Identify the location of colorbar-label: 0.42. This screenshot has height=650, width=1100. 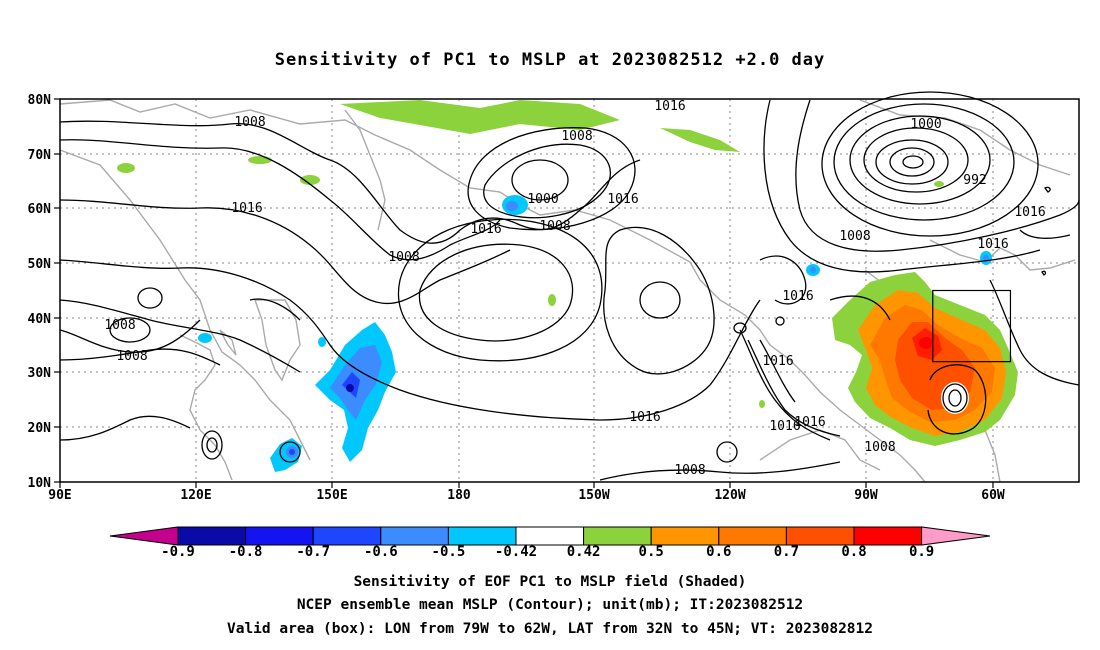
(583, 552).